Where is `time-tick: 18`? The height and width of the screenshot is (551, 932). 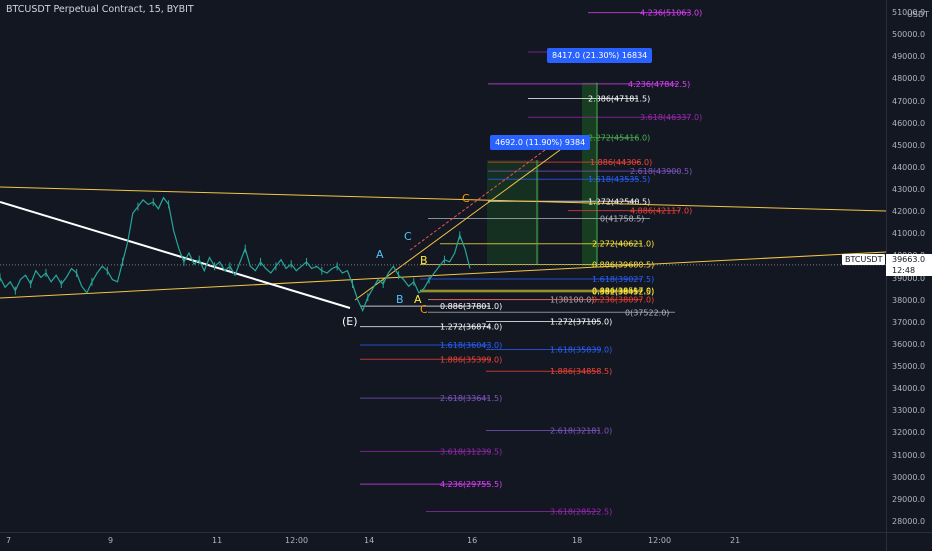 time-tick: 18 is located at coordinates (577, 540).